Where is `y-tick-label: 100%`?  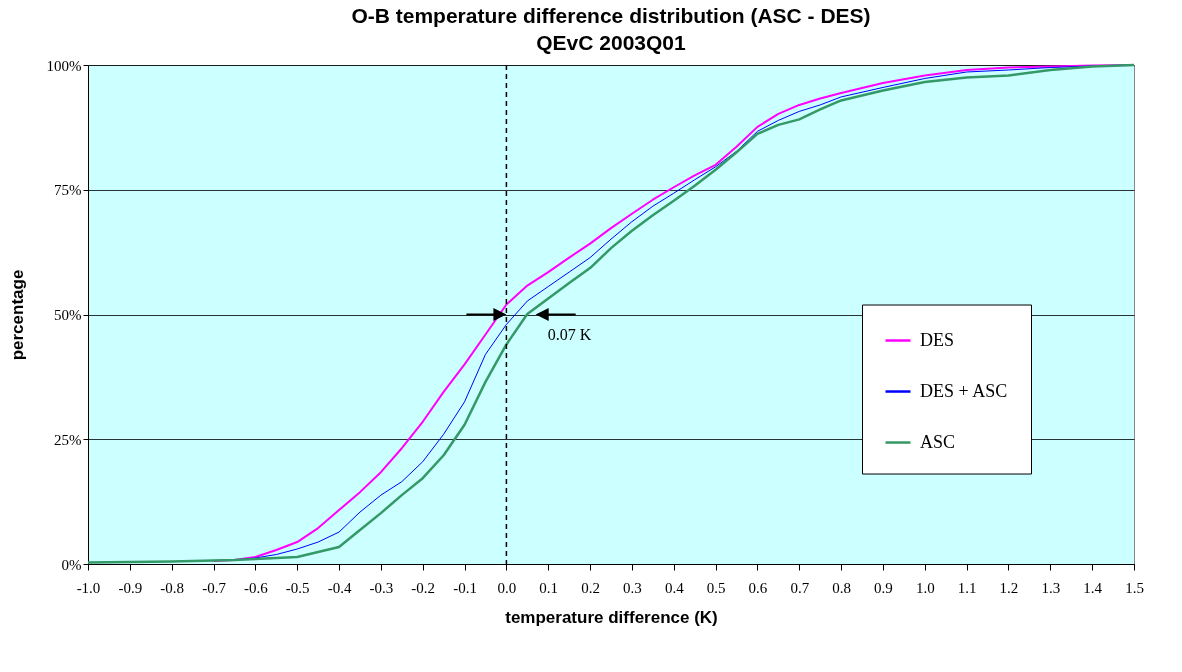
y-tick-label: 100% is located at coordinates (64, 65).